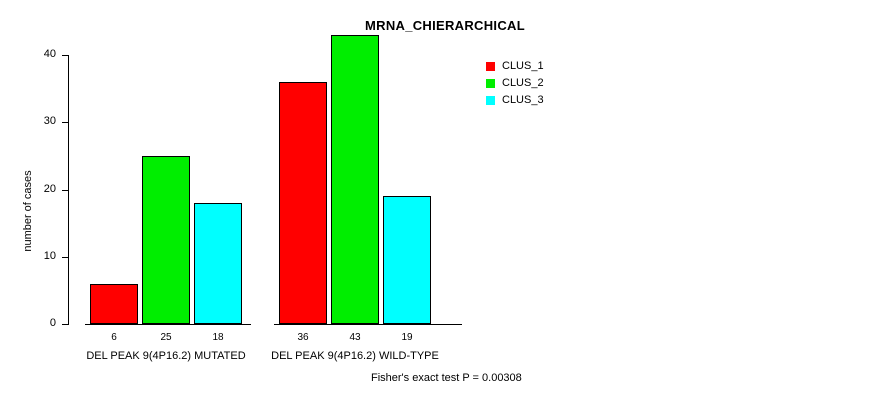 Image resolution: width=890 pixels, height=400 pixels. I want to click on y-tick-label: 0, so click(52, 323).